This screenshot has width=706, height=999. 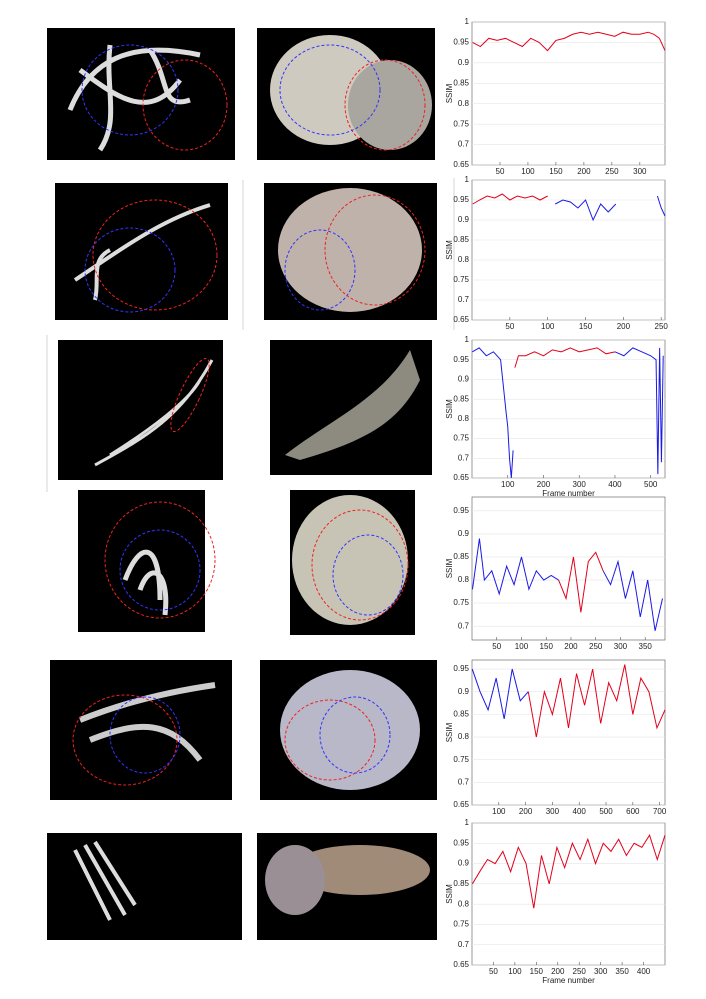 I want to click on x-tick-label: 500, so click(x=651, y=484).